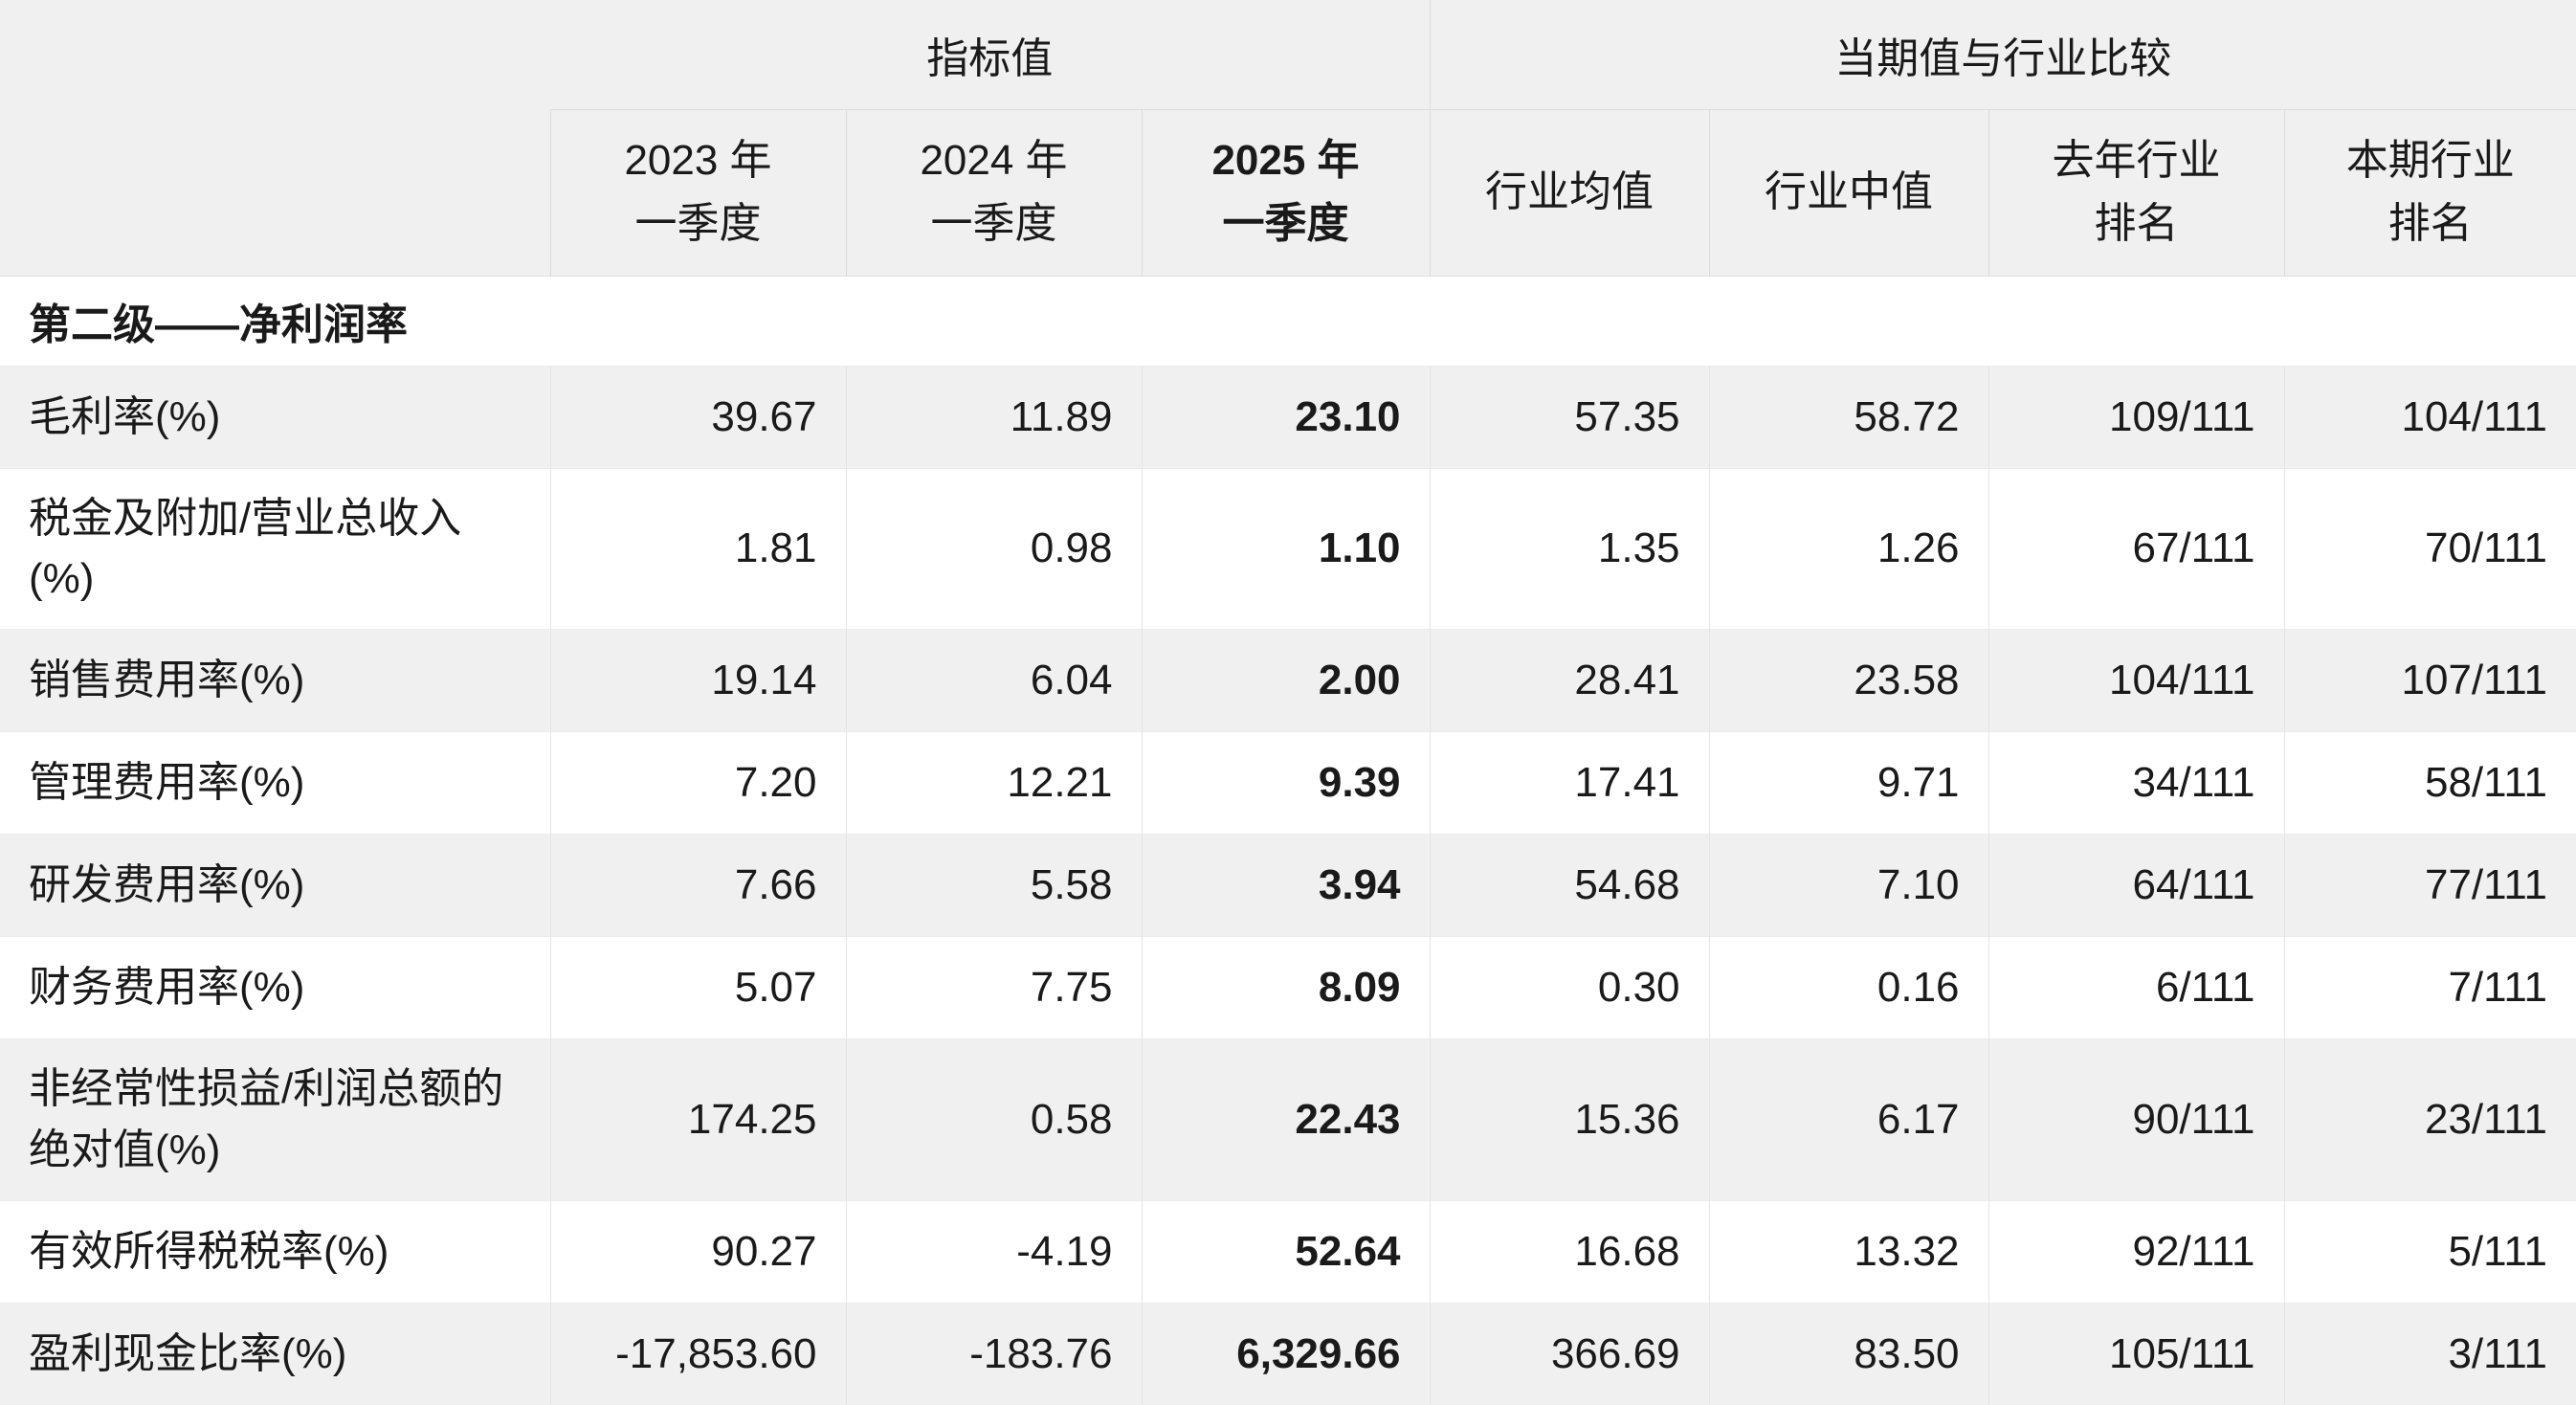  What do you see at coordinates (275, 1353) in the screenshot?
I see `row-label: 盈利现金比率(%)` at bounding box center [275, 1353].